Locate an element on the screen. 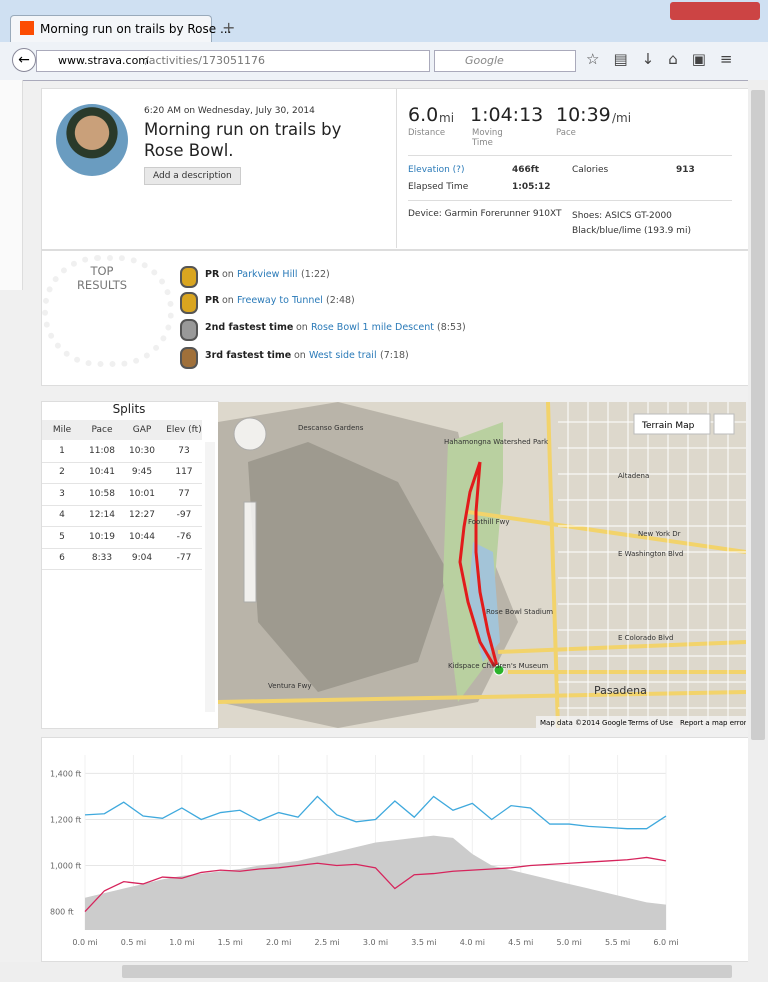 Image resolution: width=768 pixels, height=982 pixels. splits-cell: 9:45 is located at coordinates (142, 472).